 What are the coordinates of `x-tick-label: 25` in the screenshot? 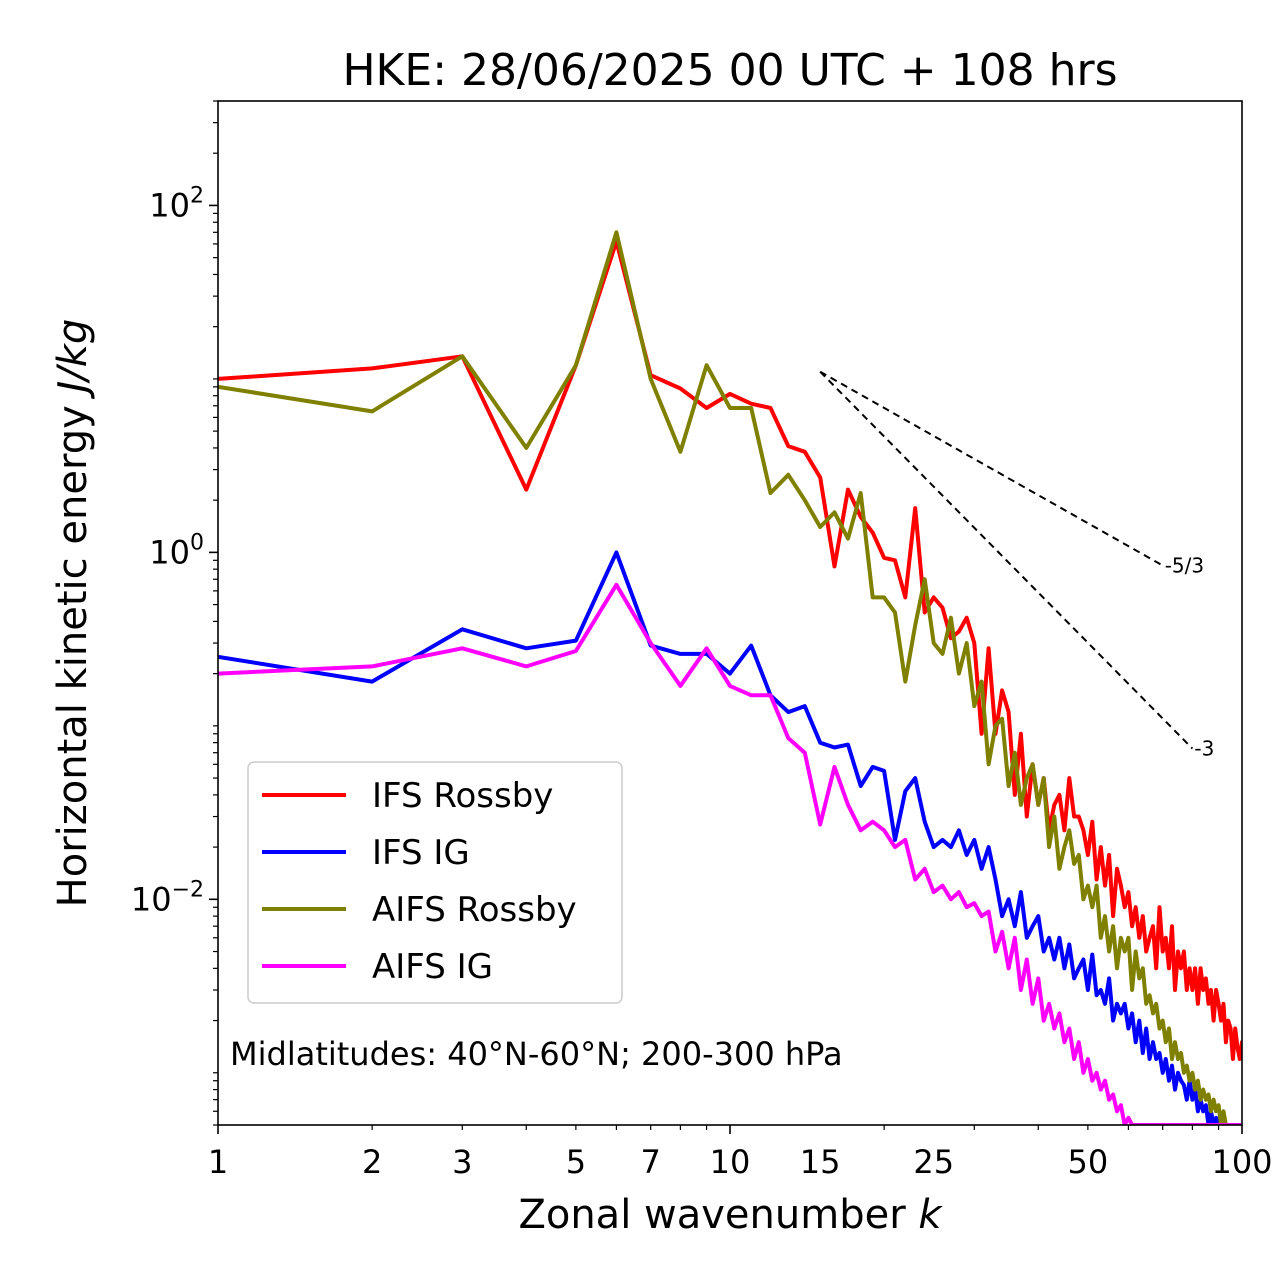 It's located at (933, 1162).